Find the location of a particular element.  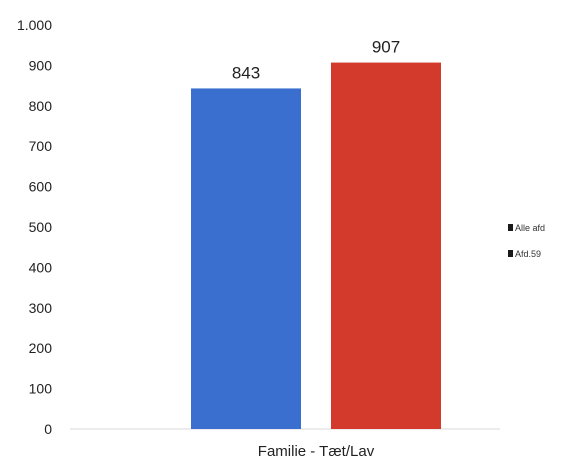

data-label: 907 is located at coordinates (386, 47).